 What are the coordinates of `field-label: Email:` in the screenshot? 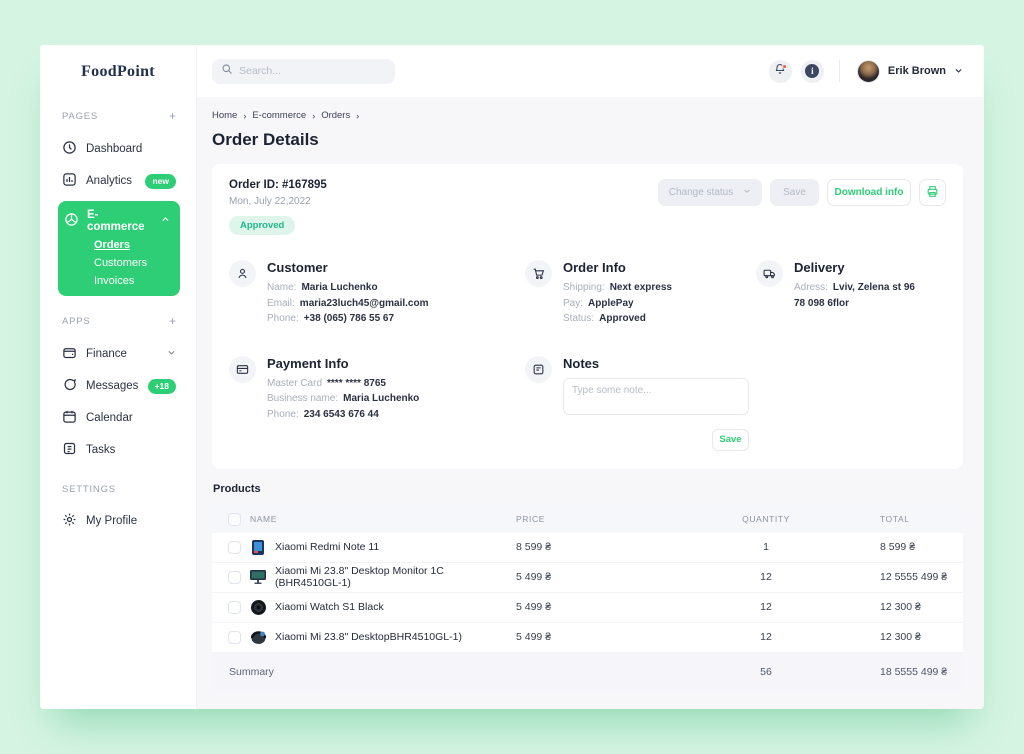 It's located at (281, 303).